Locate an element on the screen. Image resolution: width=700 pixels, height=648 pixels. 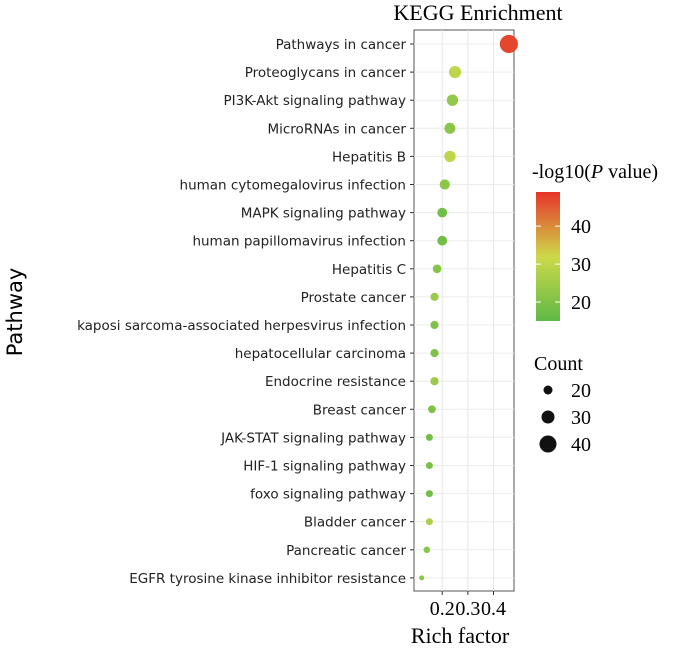
size-legend: 20 30 40 is located at coordinates (565, 418).